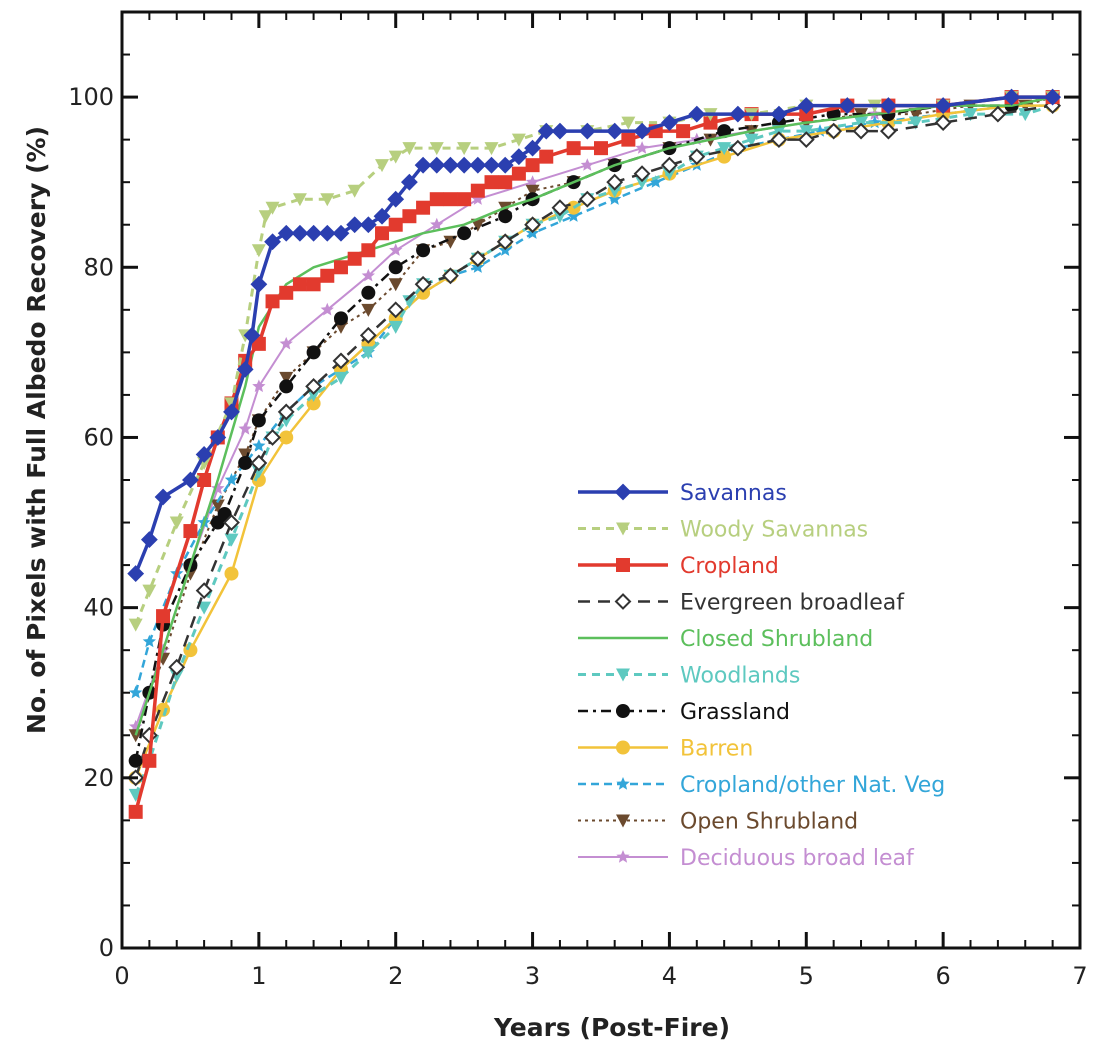 The image size is (1093, 1047). I want to click on x-tick-label: 6, so click(943, 976).